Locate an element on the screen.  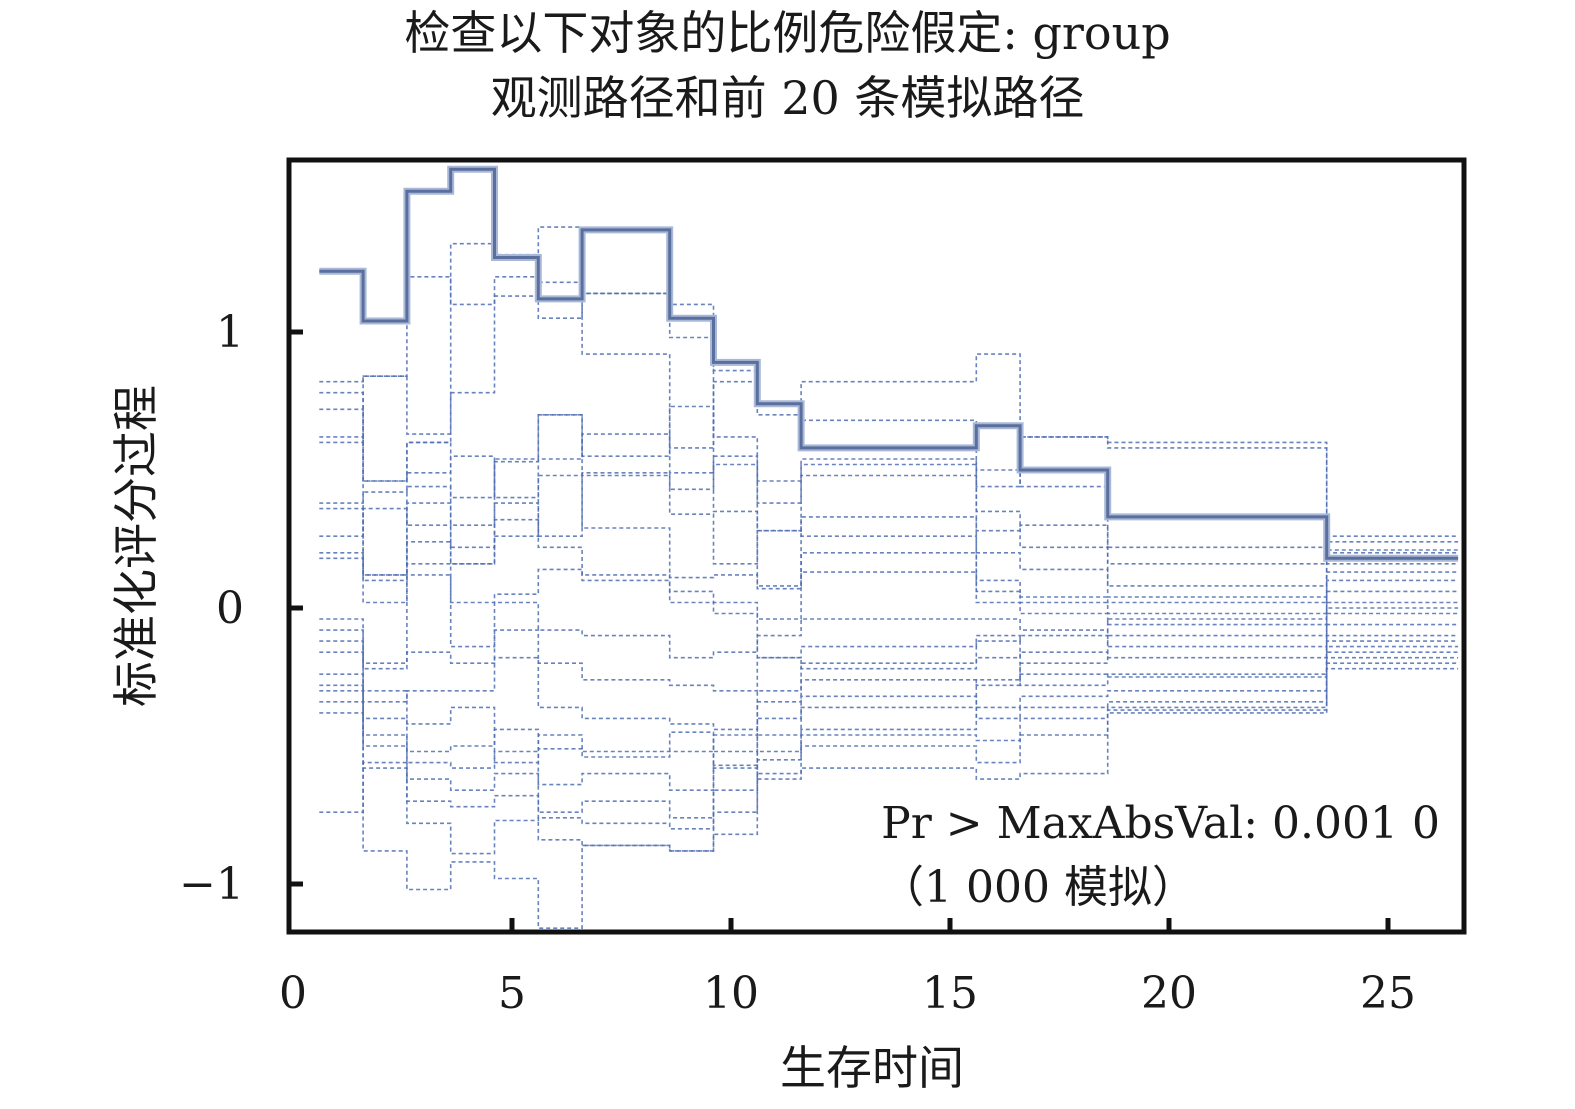
annotation-simulations: （1 000 模拟） is located at coordinates (1038, 887).